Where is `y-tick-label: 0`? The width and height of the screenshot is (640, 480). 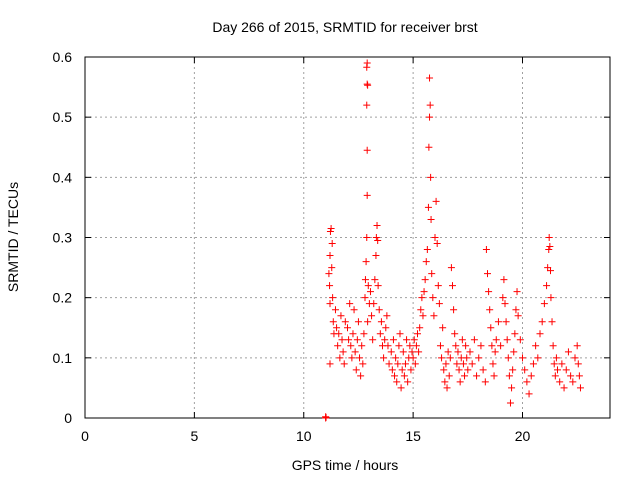
y-tick-label: 0 is located at coordinates (68, 418).